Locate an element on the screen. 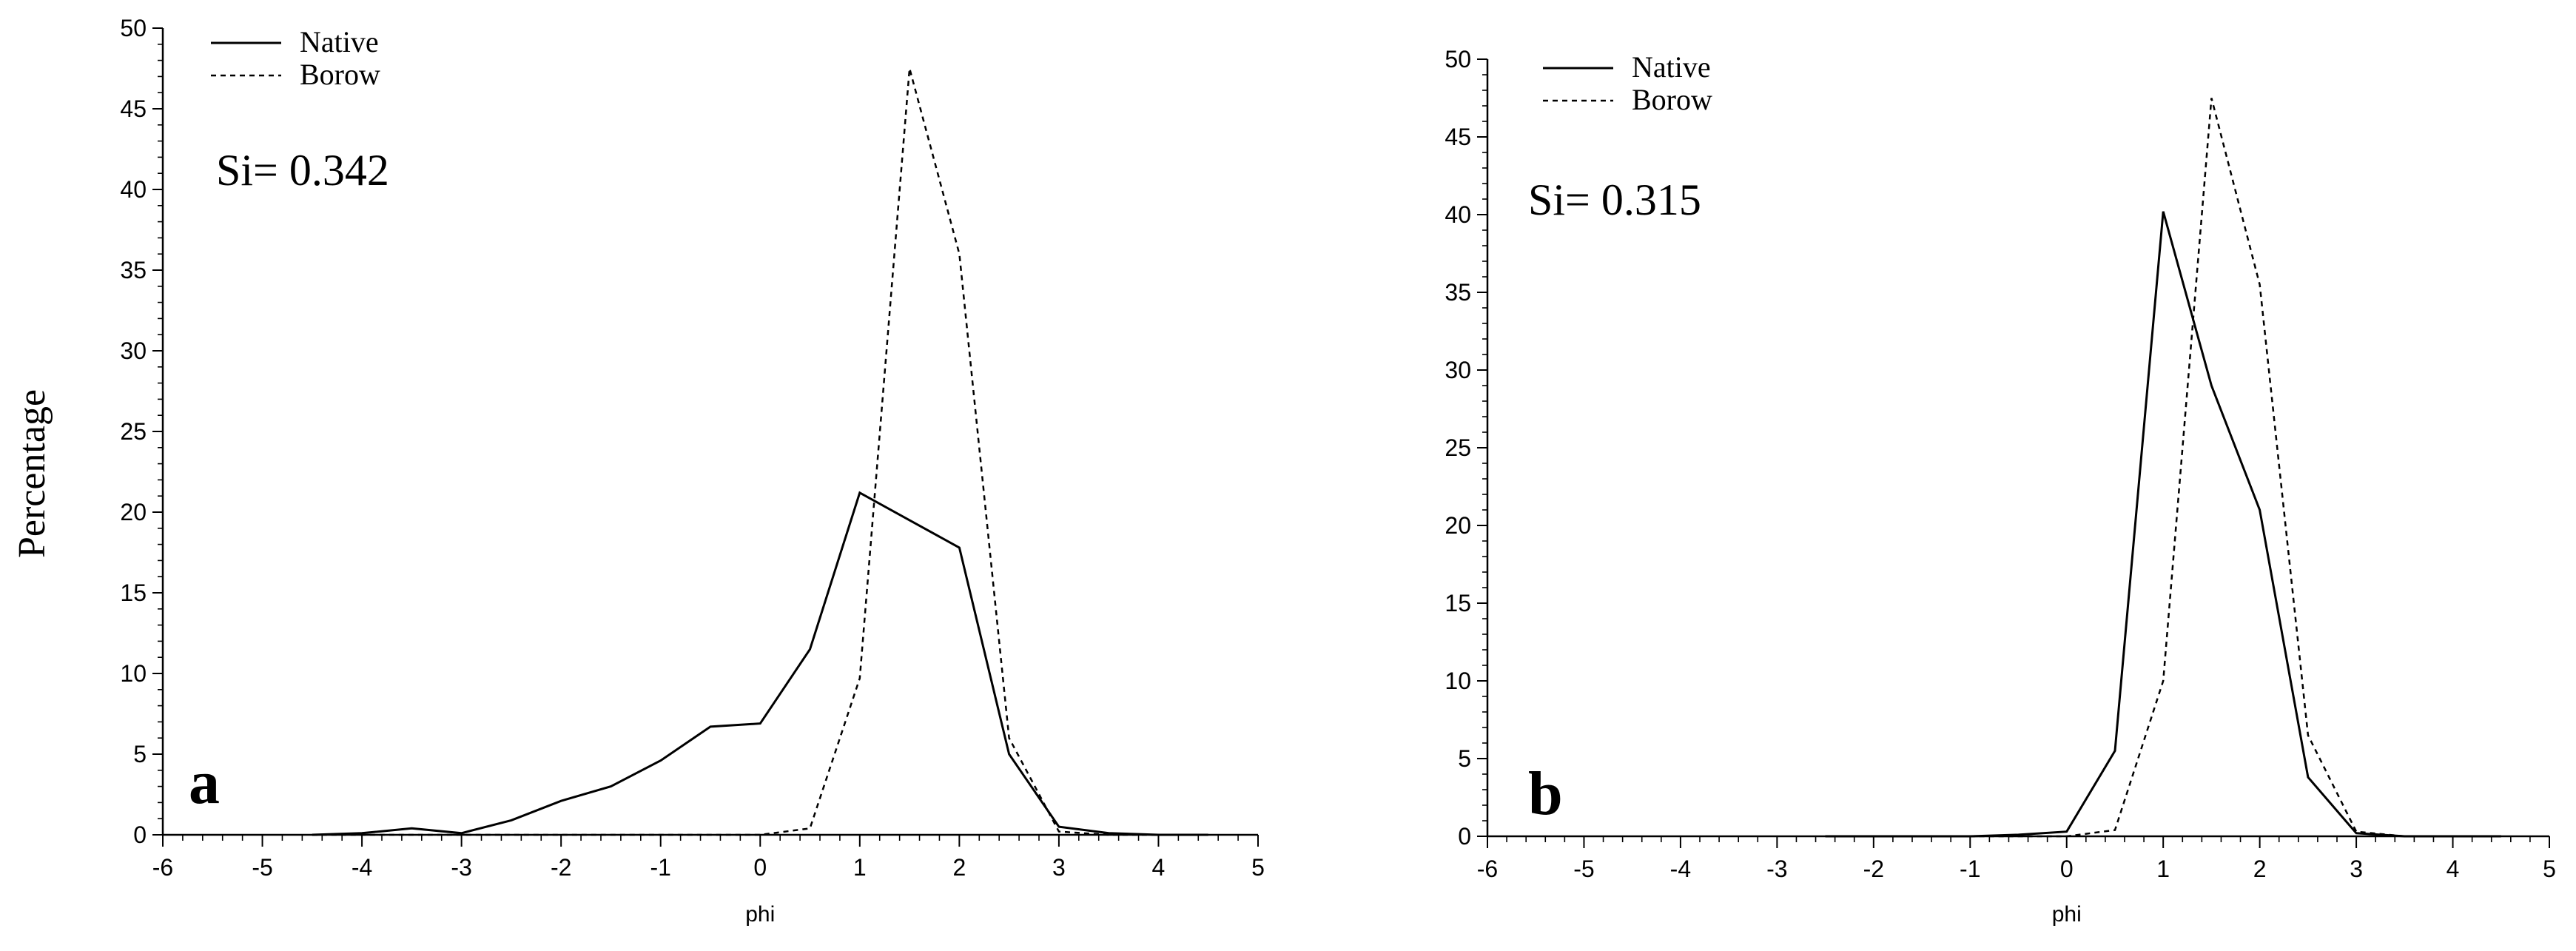 The height and width of the screenshot is (951, 2576). panel-letter: a is located at coordinates (204, 783).